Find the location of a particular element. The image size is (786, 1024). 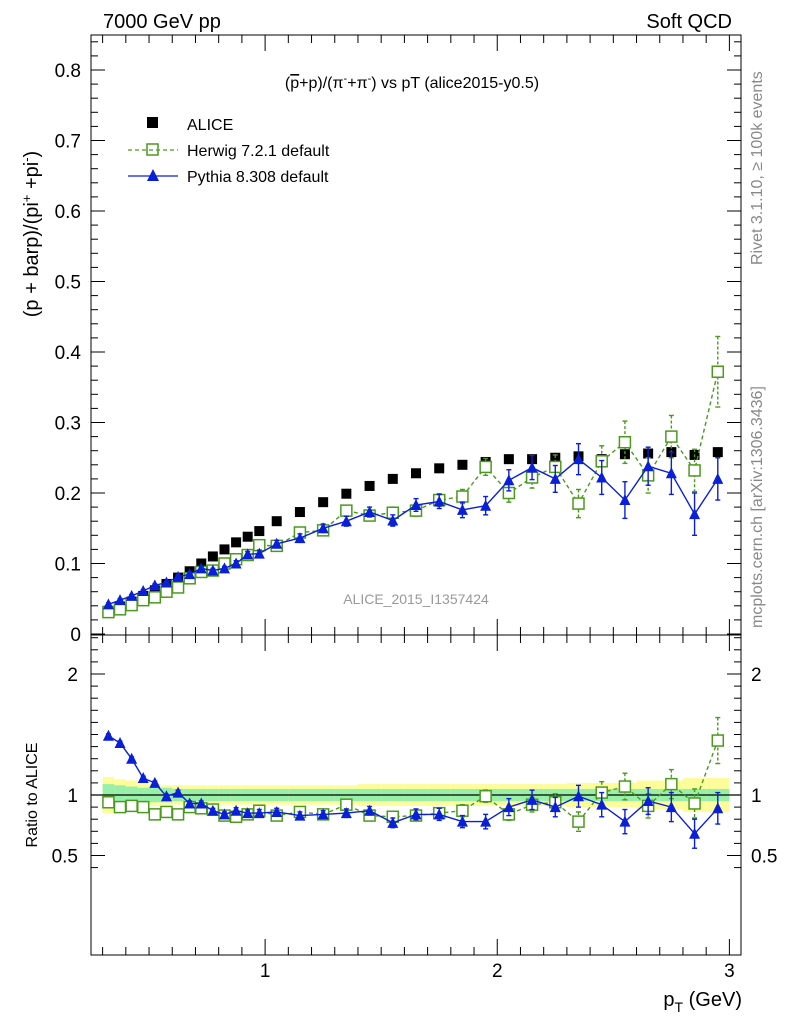

main-ytick-label: 0.4 is located at coordinates (68, 353).